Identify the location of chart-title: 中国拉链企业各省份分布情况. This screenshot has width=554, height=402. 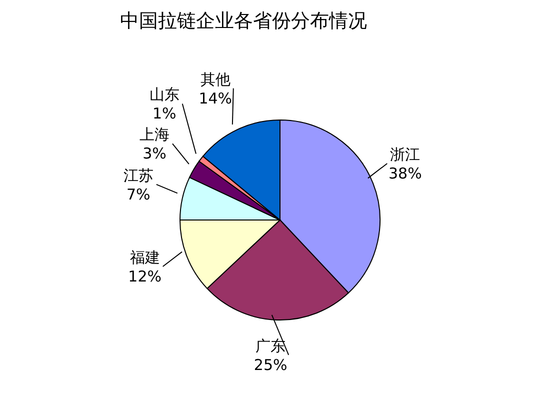
(243, 21).